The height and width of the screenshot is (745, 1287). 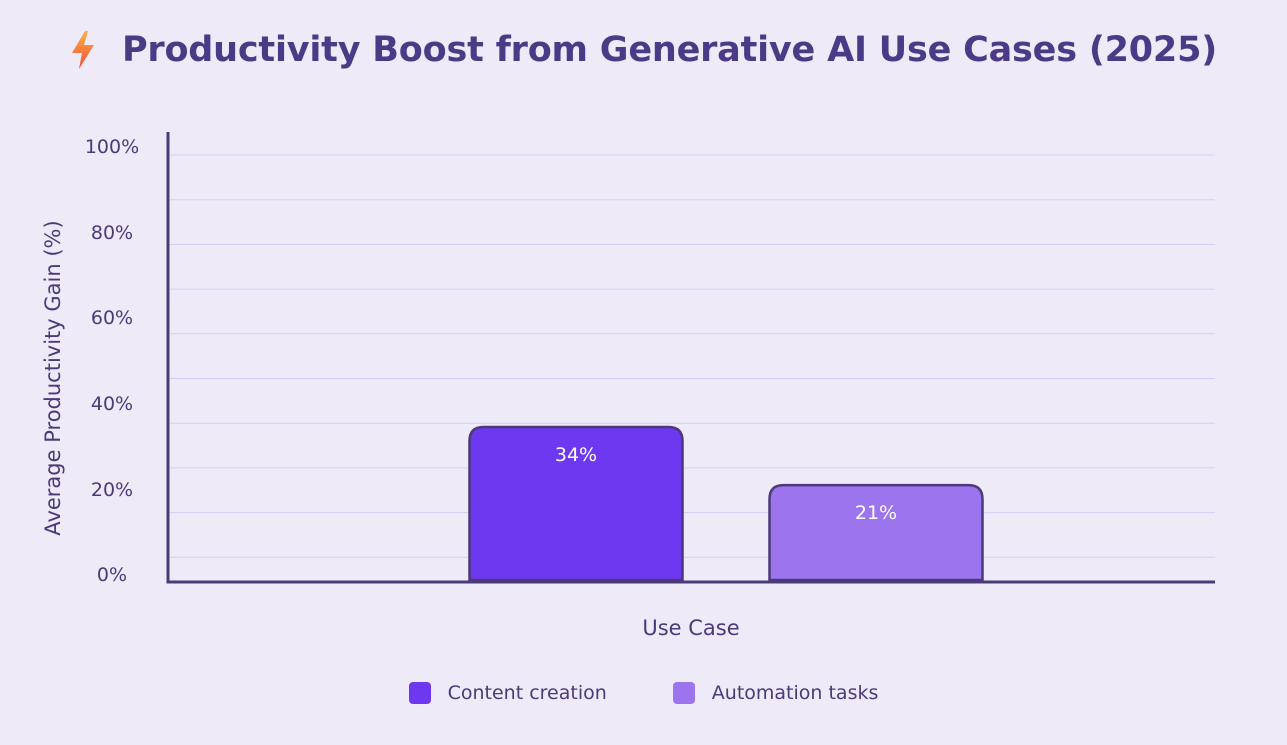 I want to click on x-axis-label: Use Case, so click(x=690, y=628).